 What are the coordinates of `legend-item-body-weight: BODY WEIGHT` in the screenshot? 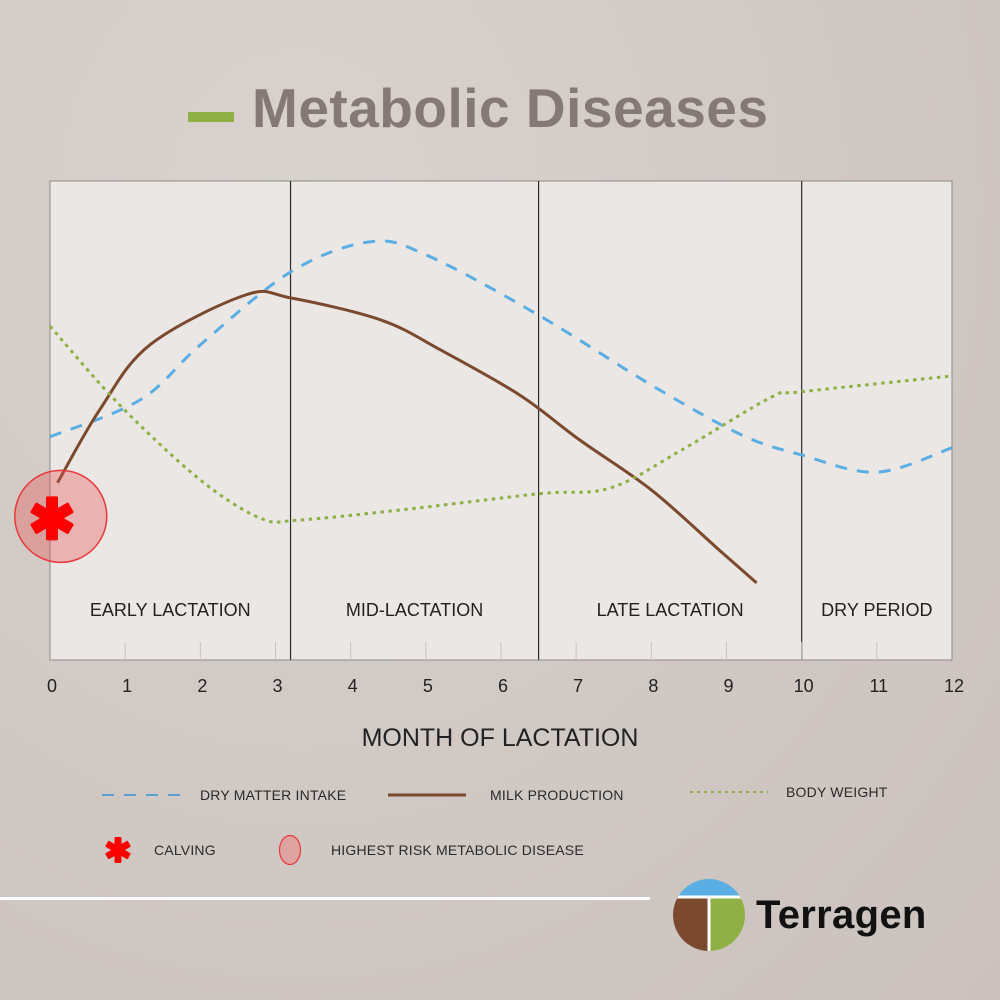 It's located at (789, 792).